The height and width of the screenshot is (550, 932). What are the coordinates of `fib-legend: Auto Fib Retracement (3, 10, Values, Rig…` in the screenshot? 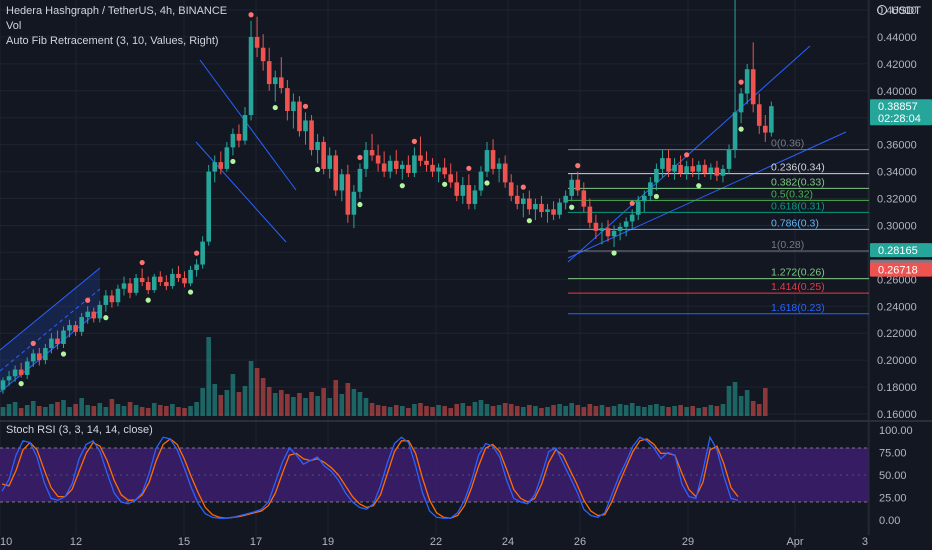 It's located at (112, 41).